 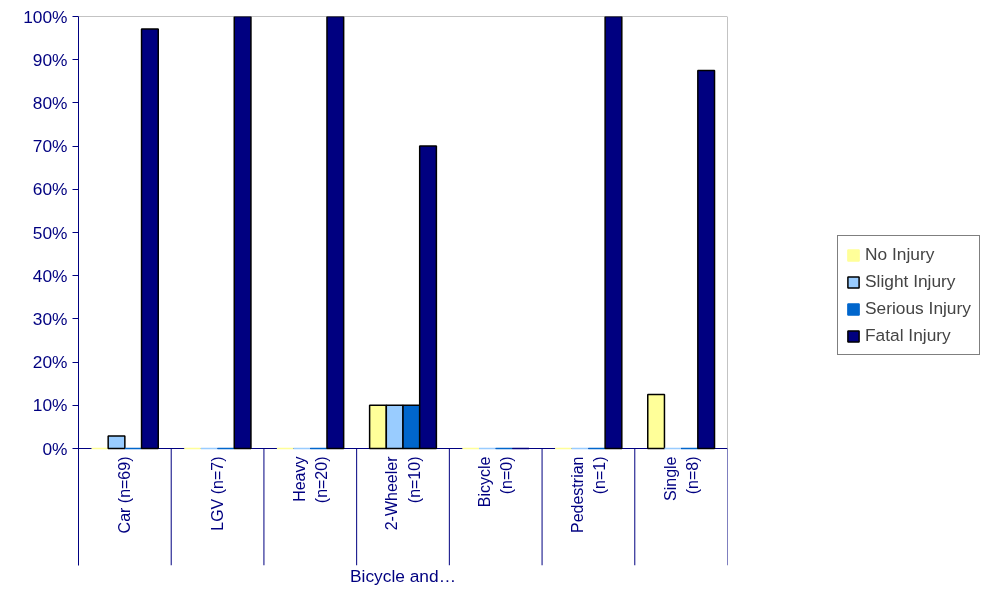 What do you see at coordinates (218, 493) in the screenshot?
I see `x-tick-label: LGV (n=7)` at bounding box center [218, 493].